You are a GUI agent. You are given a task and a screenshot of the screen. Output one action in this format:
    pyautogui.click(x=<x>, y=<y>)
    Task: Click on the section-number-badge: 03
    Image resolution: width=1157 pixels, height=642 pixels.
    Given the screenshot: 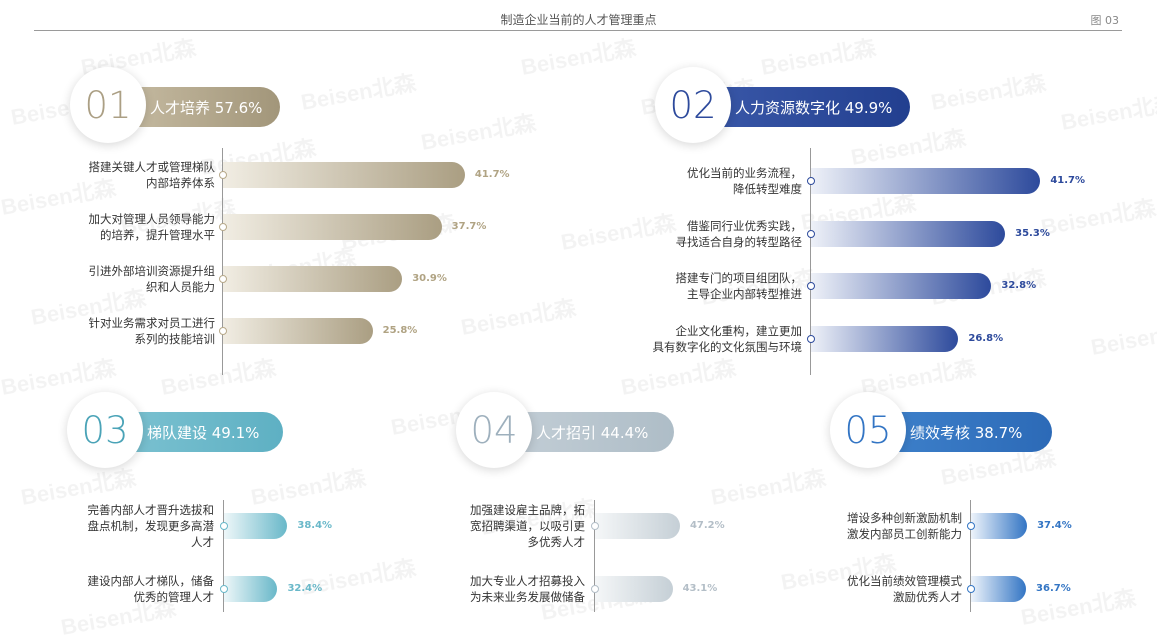 What is the action you would take?
    pyautogui.click(x=105, y=430)
    